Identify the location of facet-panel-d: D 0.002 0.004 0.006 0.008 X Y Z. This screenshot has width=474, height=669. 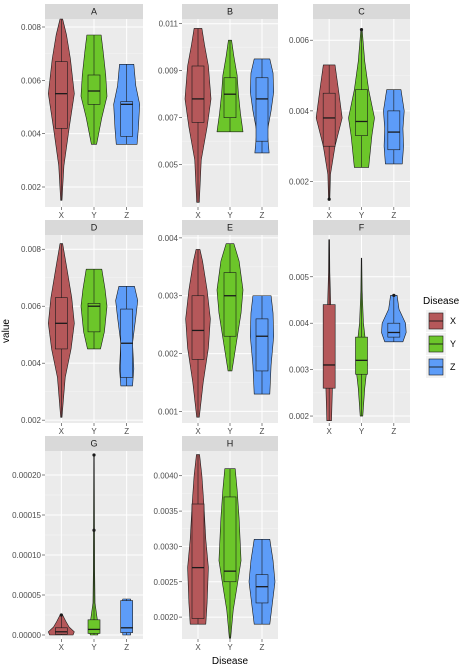
(82, 328).